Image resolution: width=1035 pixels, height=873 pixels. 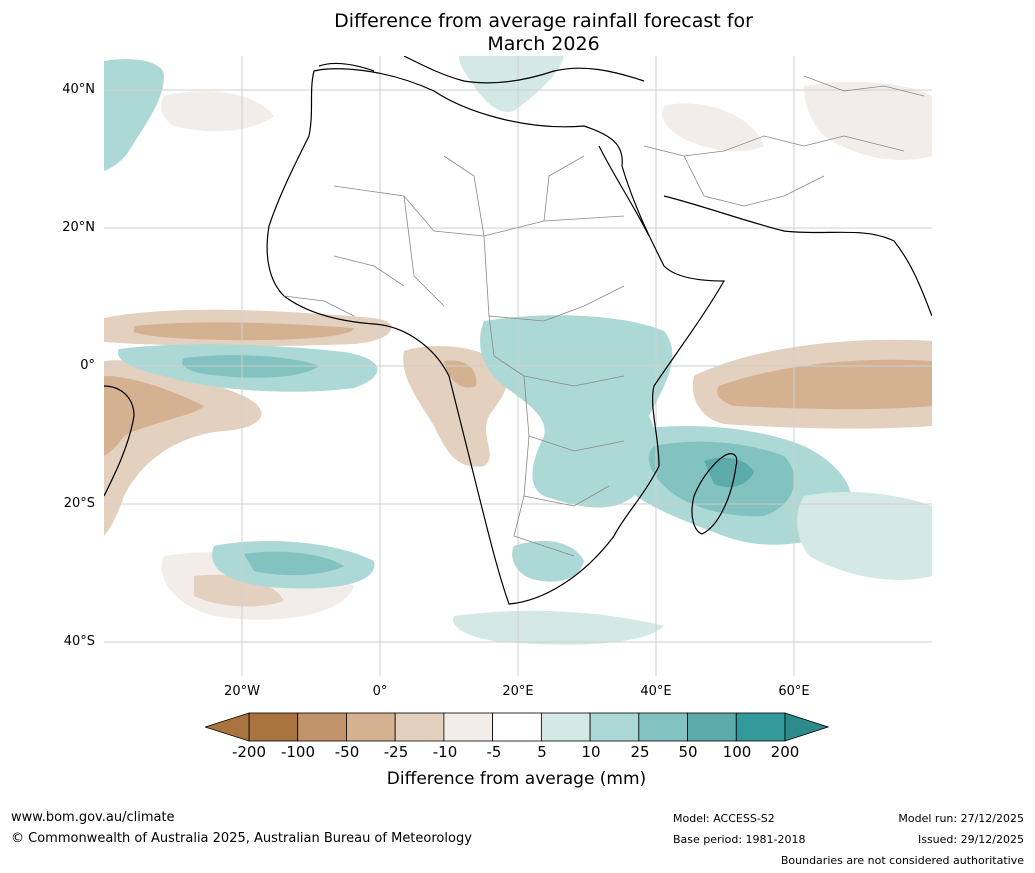 I want to click on red-sea-coastline, so click(x=624, y=191).